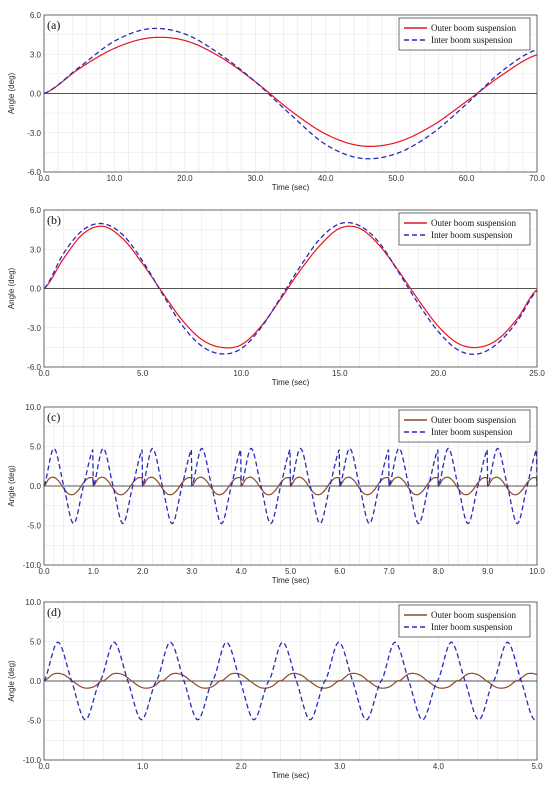 This screenshot has height=796, width=550. Describe the element at coordinates (53, 25) in the screenshot. I see `panel-label: (a)` at that location.